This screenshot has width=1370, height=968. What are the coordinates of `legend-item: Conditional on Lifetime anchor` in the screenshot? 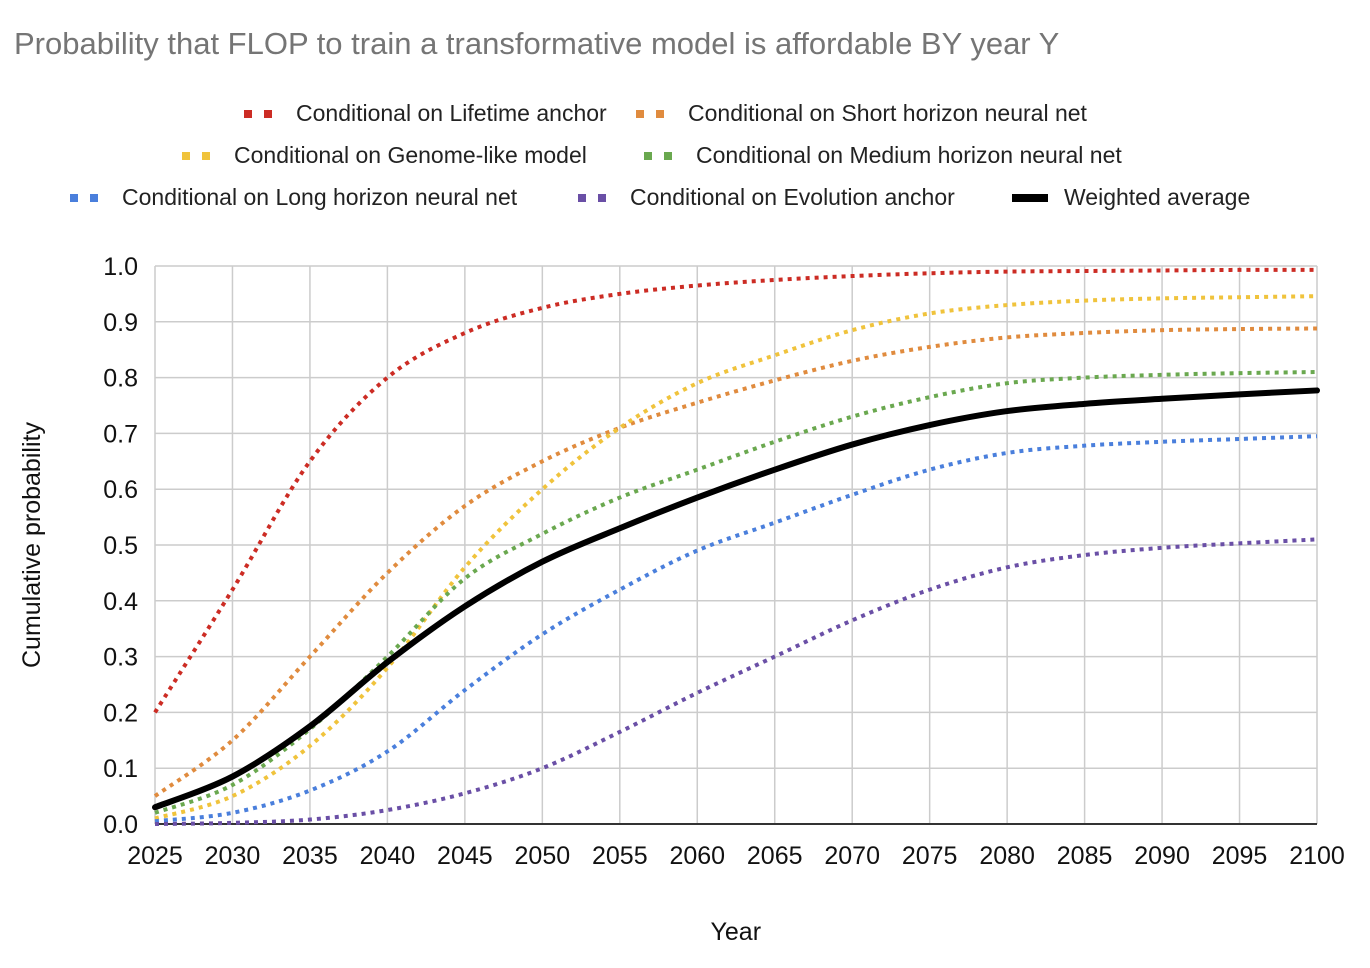 It's located at (425, 113).